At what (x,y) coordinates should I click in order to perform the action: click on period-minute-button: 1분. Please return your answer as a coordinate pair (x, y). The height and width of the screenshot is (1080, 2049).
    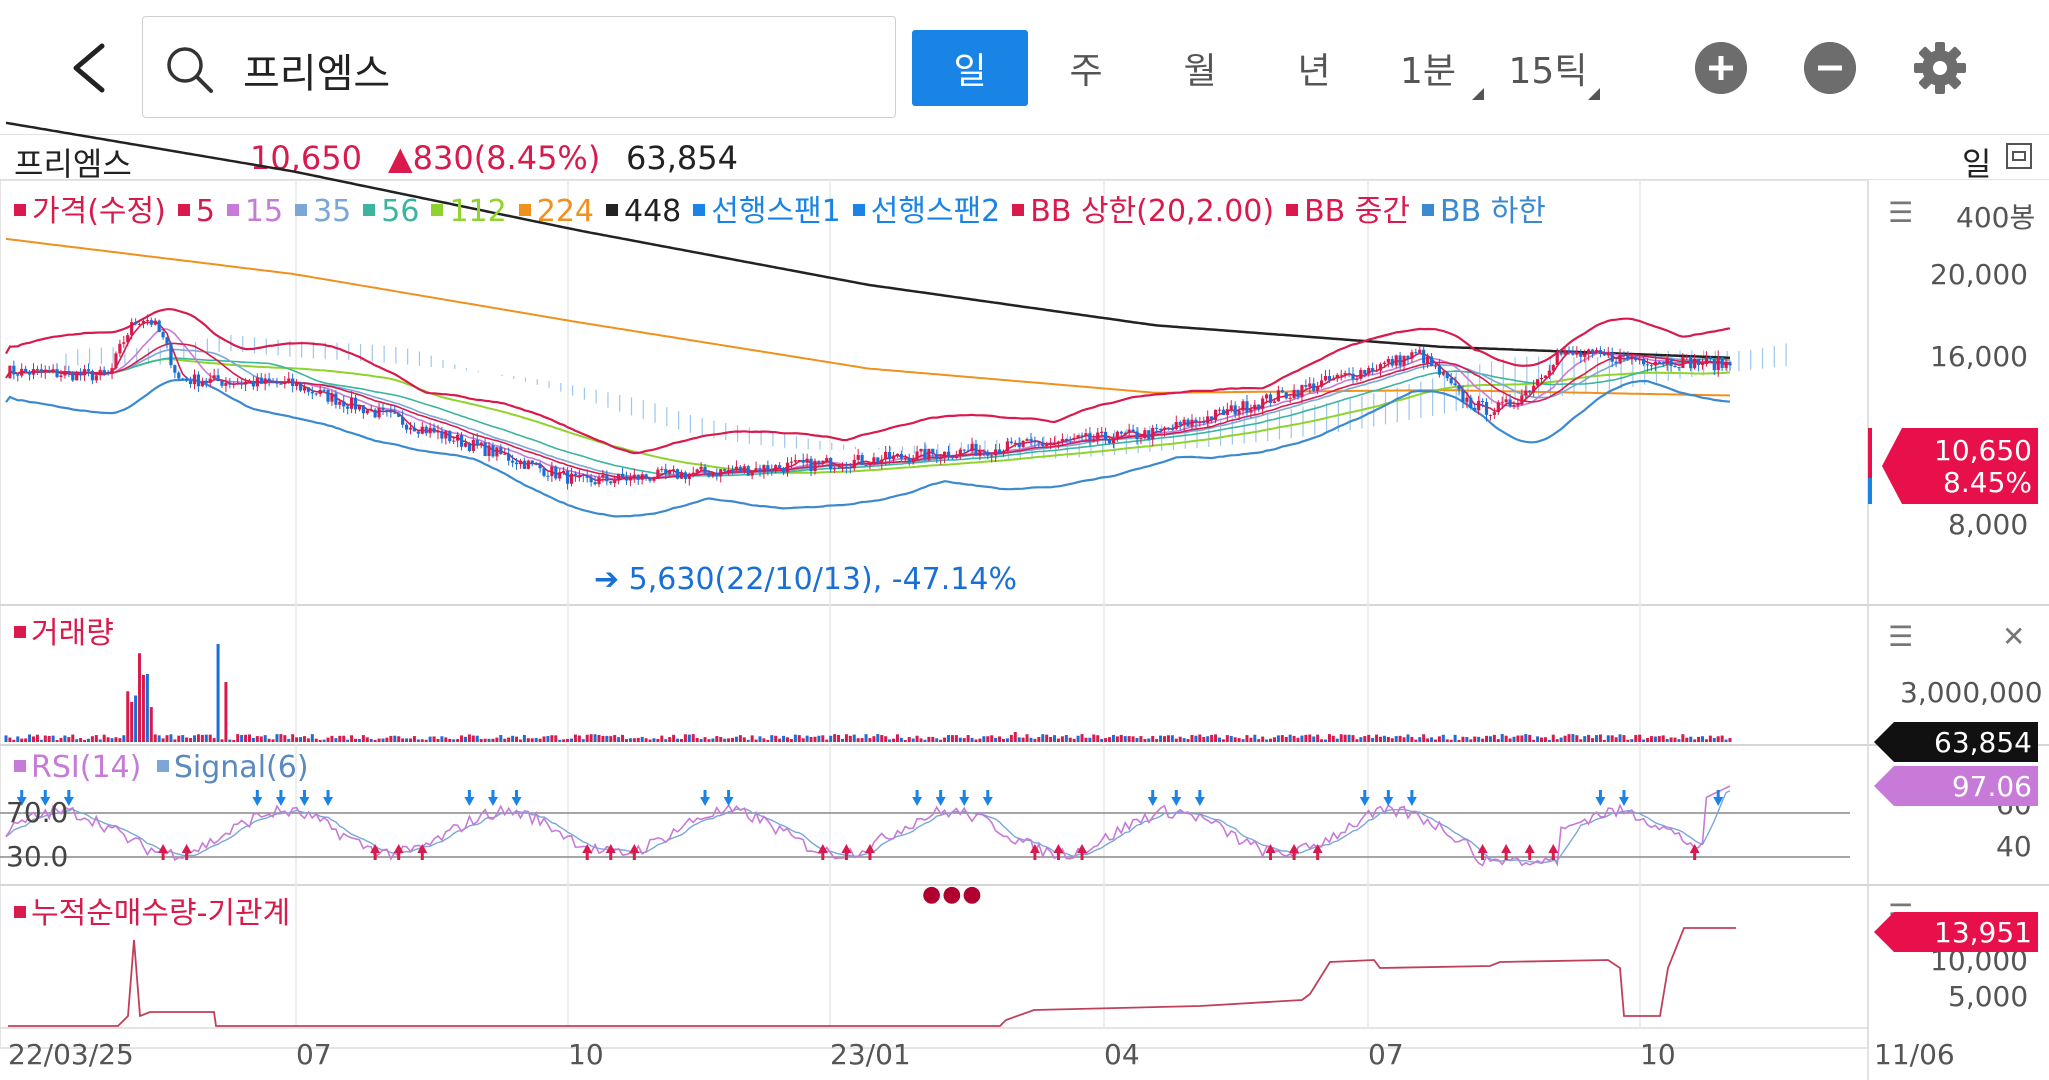
    Looking at the image, I should click on (1428, 71).